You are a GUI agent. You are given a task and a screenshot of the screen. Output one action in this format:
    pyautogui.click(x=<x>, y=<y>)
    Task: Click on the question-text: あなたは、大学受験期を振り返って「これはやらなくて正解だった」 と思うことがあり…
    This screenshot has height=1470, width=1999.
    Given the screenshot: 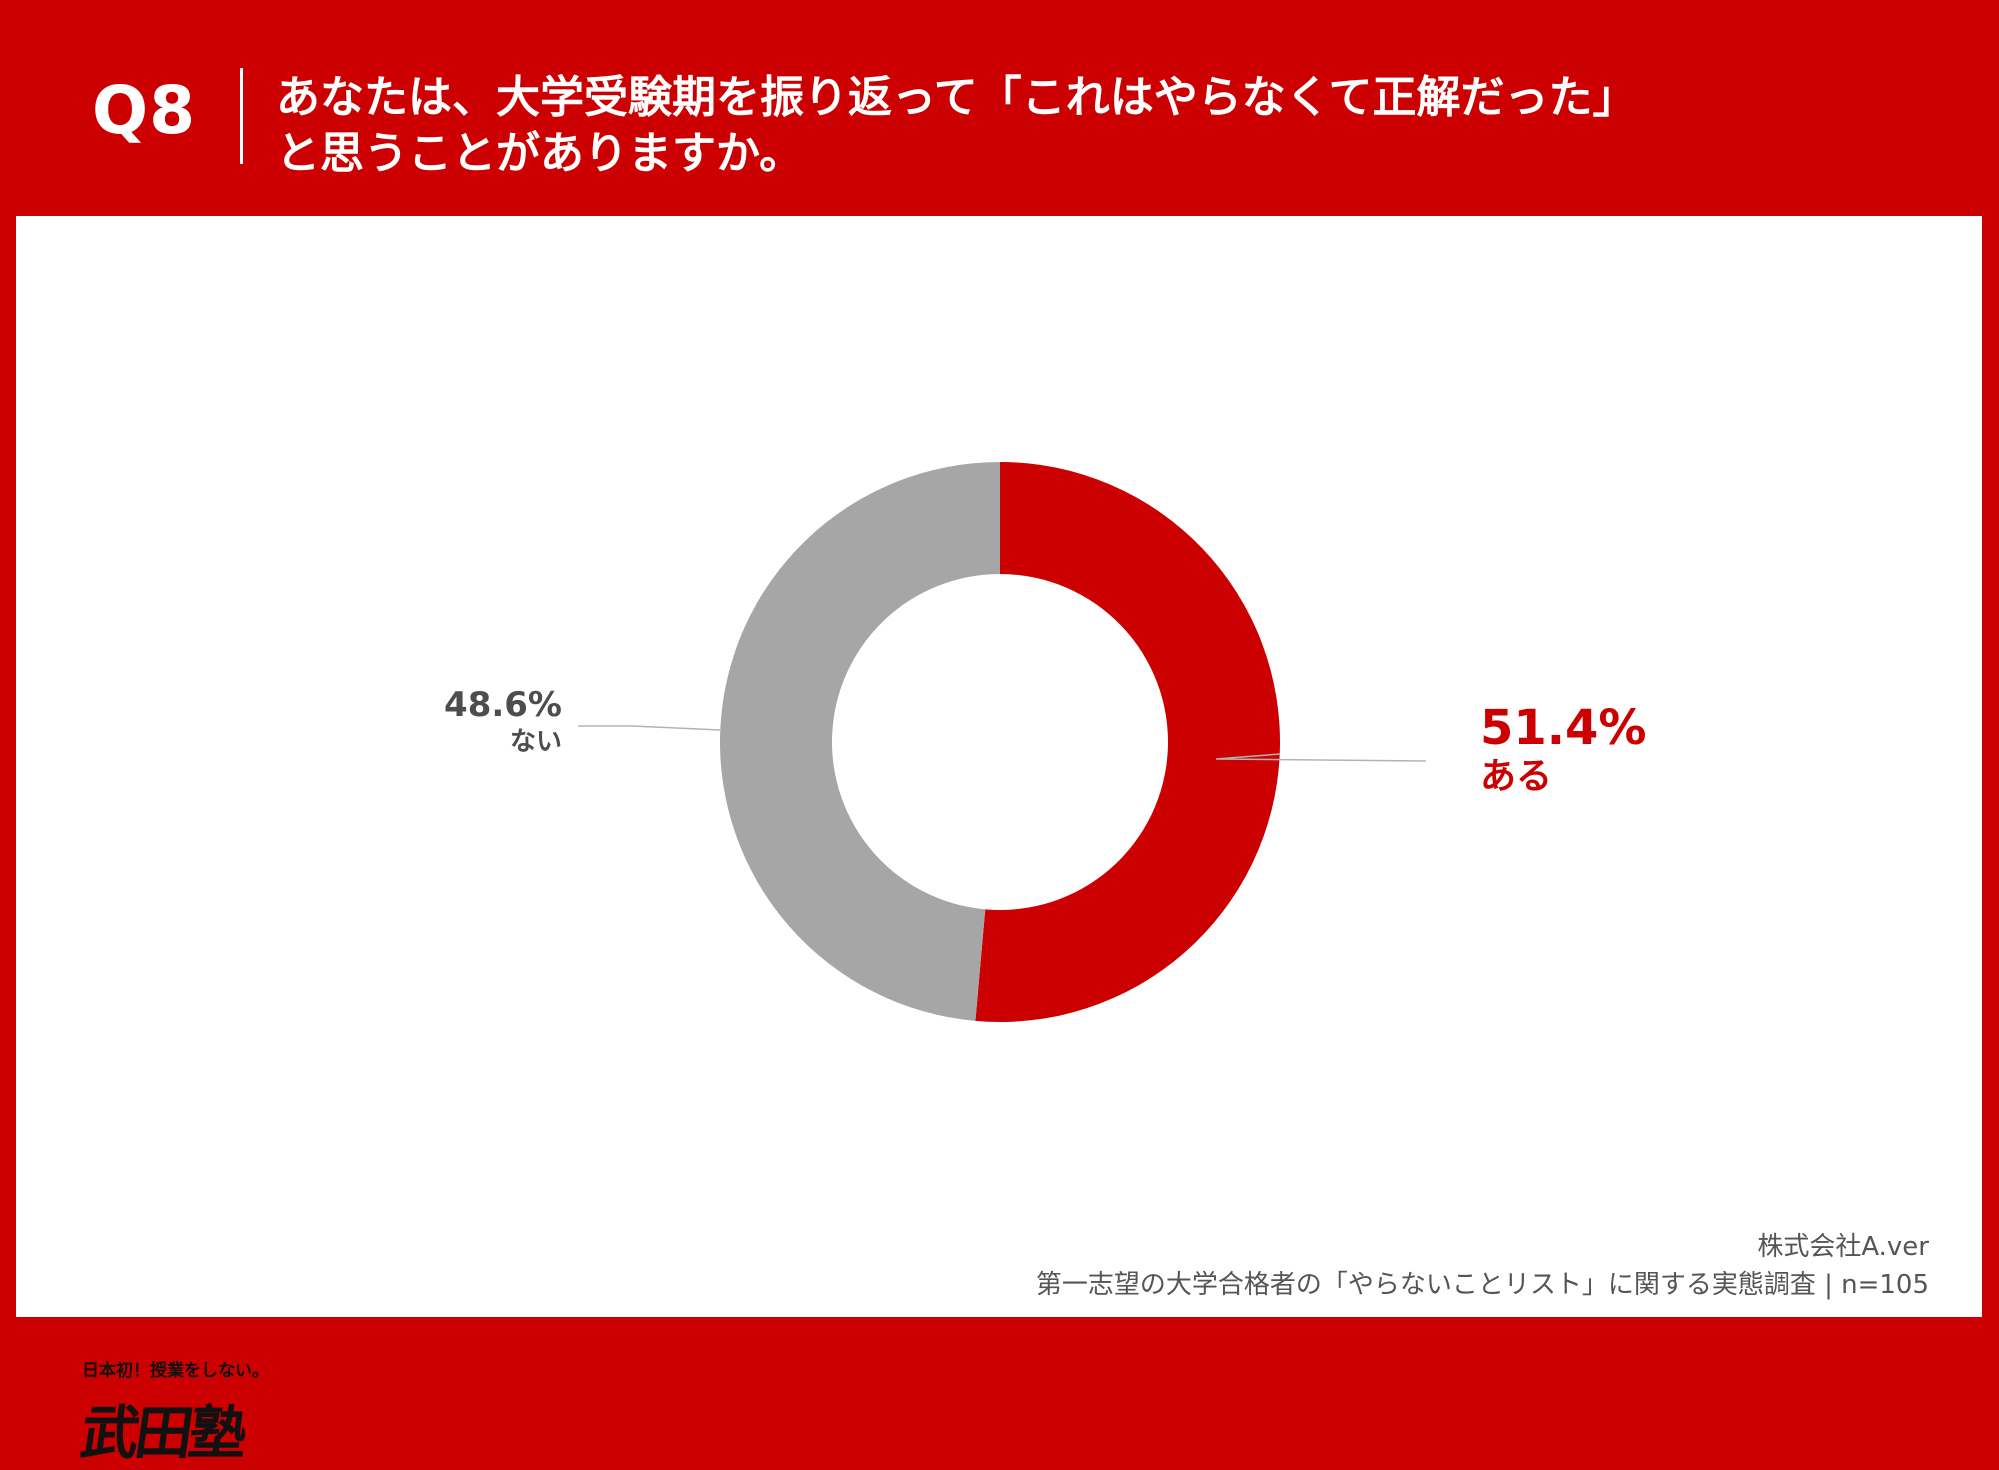 What is the action you would take?
    pyautogui.click(x=1101, y=126)
    